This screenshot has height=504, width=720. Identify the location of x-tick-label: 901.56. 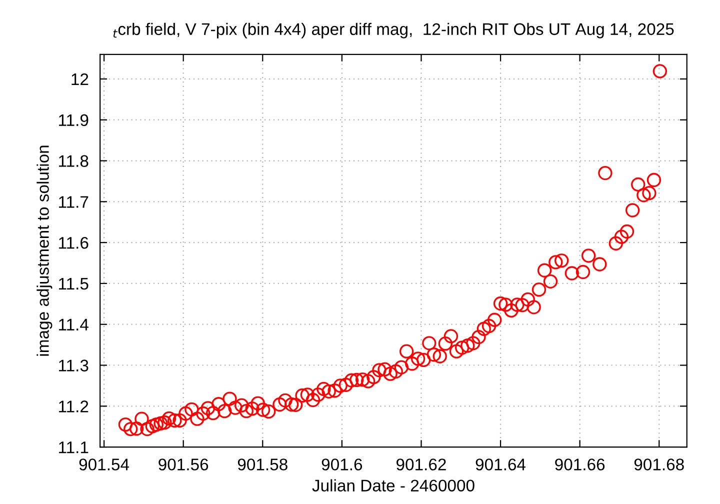
(183, 464).